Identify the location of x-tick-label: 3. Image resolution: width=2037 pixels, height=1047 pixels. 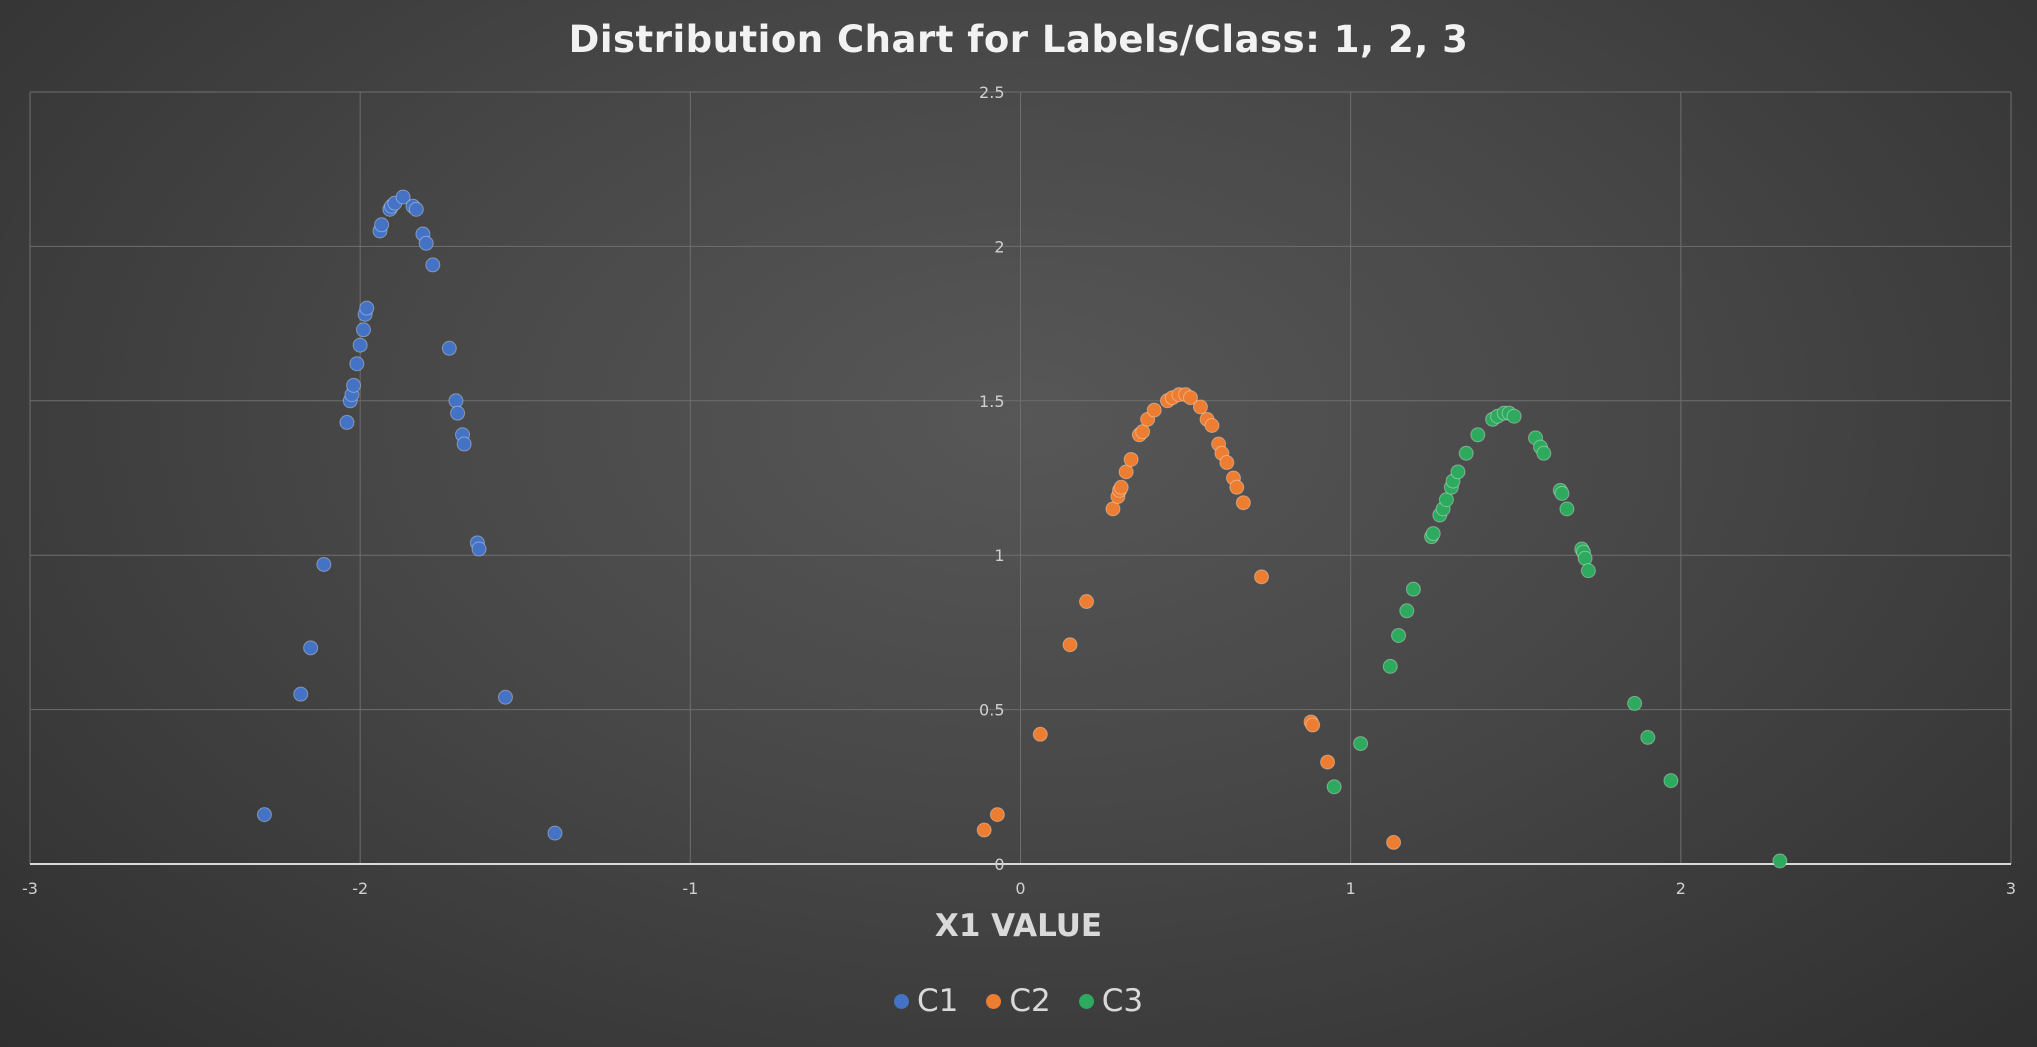
(2011, 888).